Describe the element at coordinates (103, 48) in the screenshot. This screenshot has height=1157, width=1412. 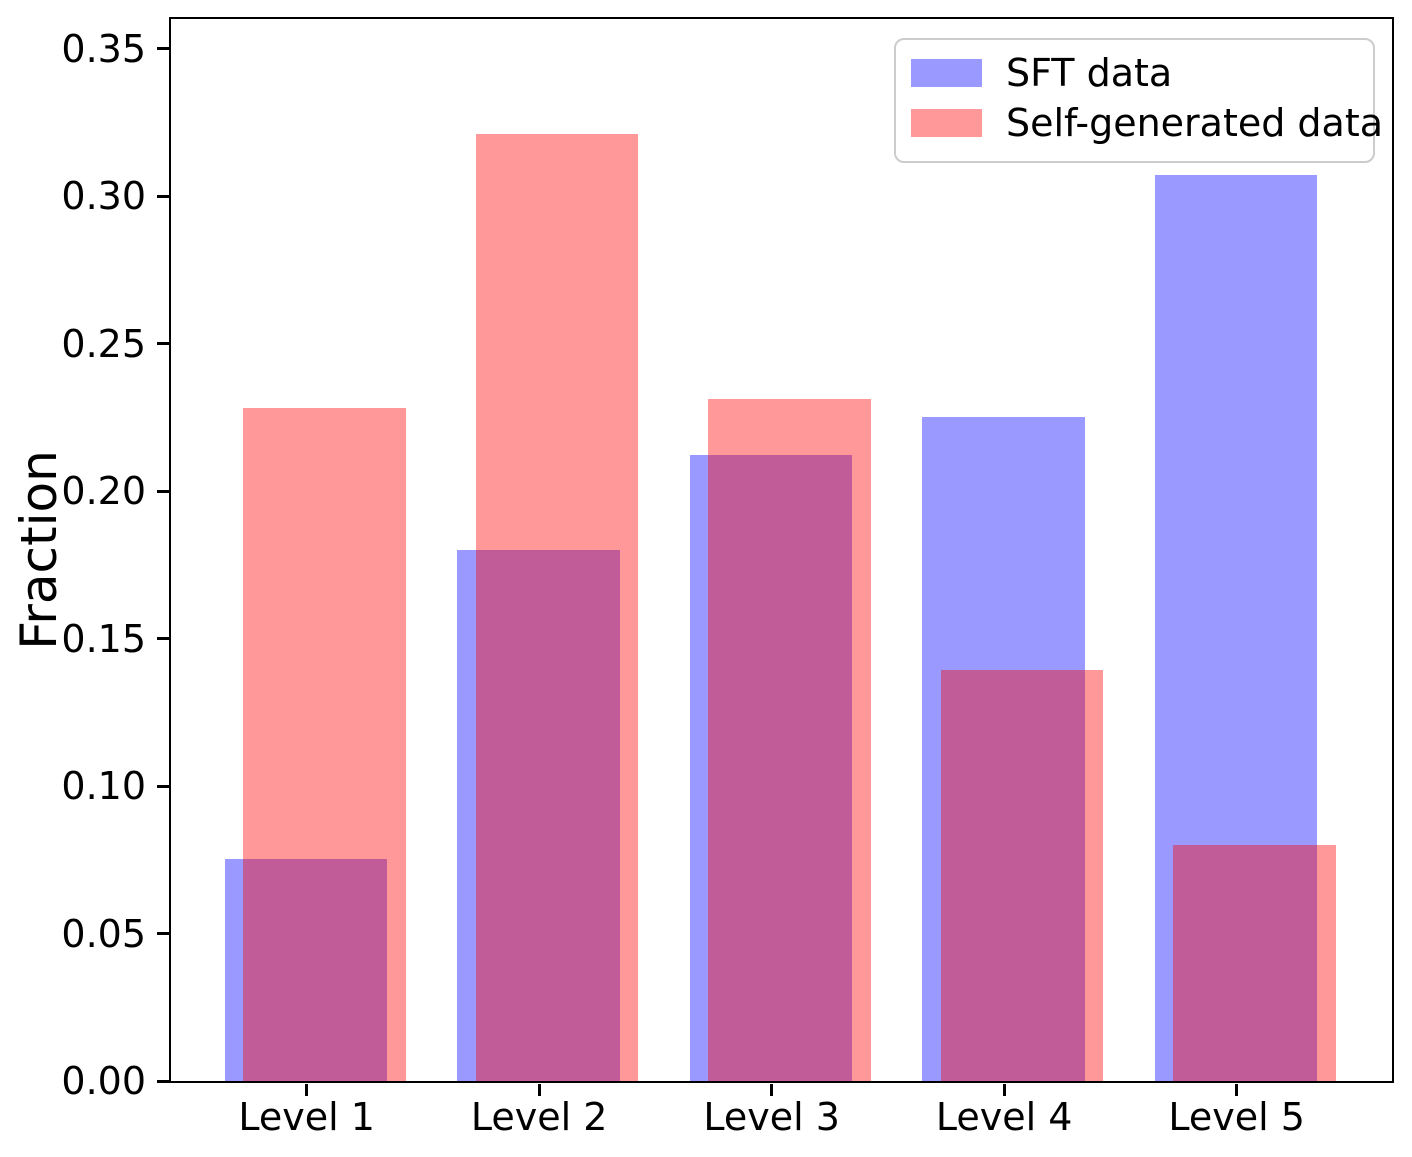
I see `y-tick-label-0.35: 0.35` at that location.